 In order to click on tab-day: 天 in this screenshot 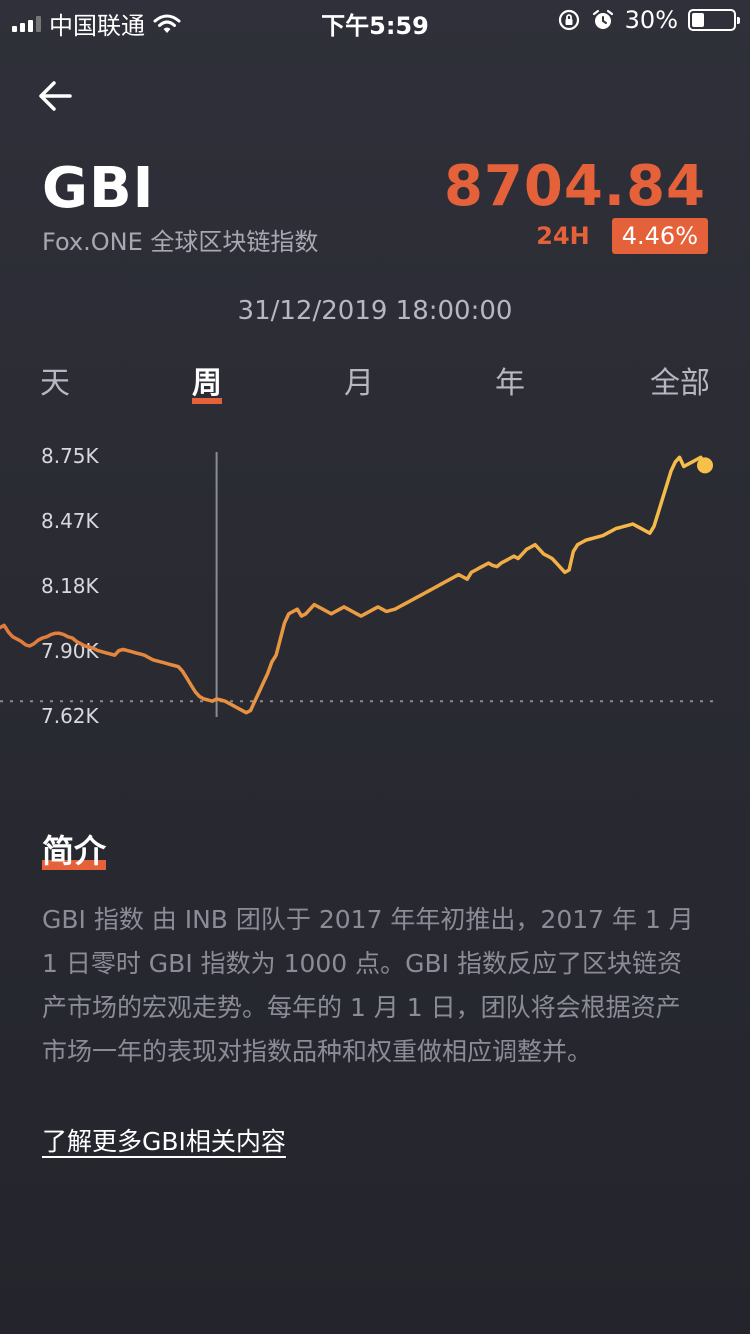, I will do `click(55, 380)`.